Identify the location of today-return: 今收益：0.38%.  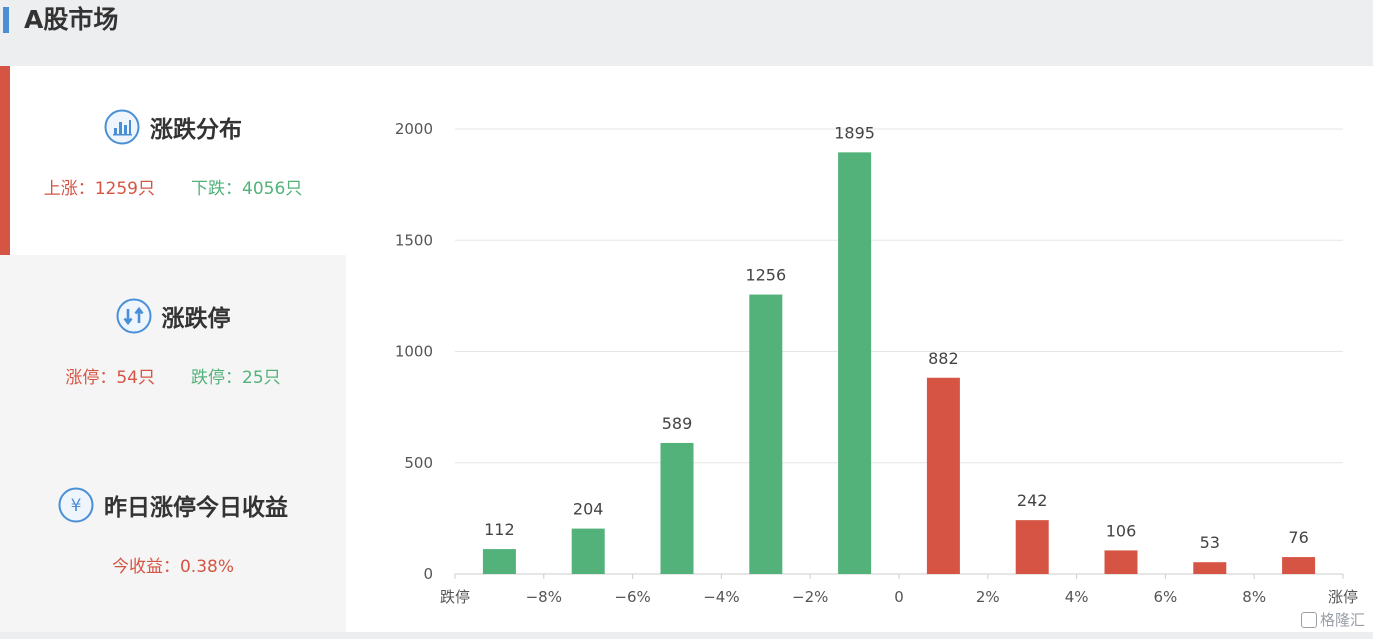
(172, 567).